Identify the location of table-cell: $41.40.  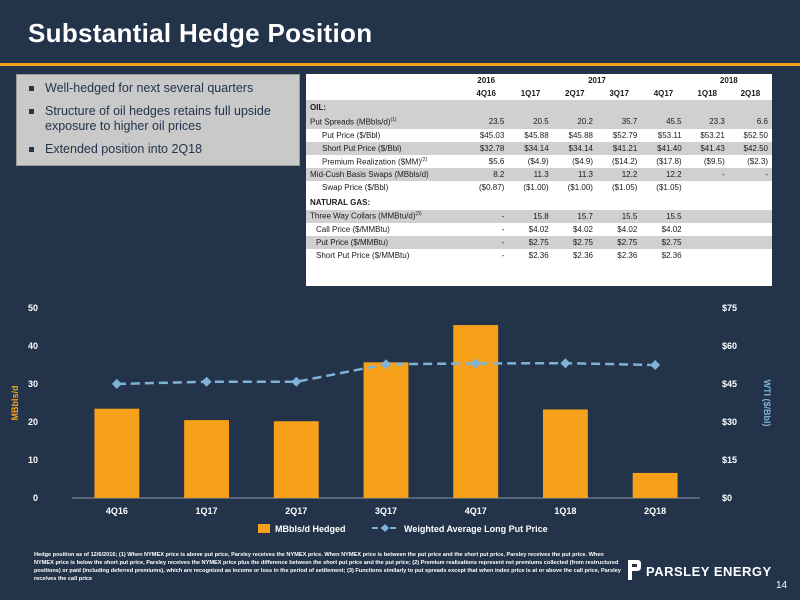
(663, 148).